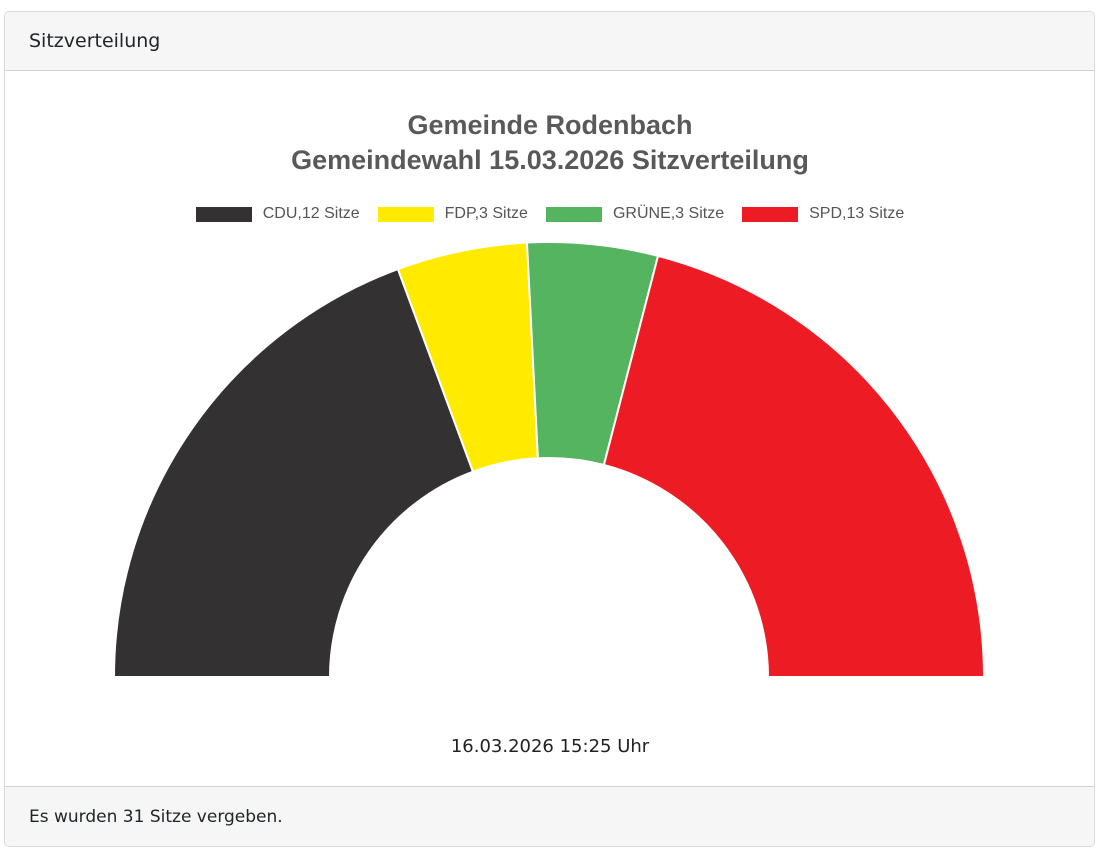  Describe the element at coordinates (95, 41) in the screenshot. I see `card-title: Sitzverteilung` at that location.